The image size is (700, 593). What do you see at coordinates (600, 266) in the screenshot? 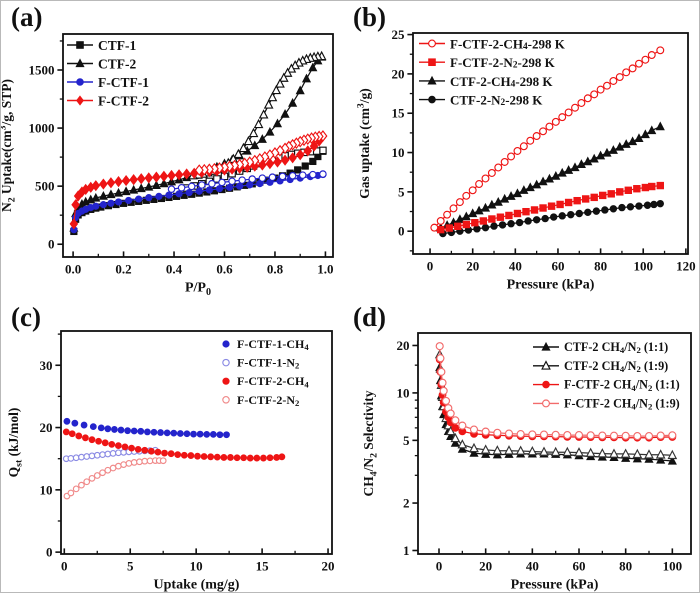
I see `x-tick-label: 80` at bounding box center [600, 266].